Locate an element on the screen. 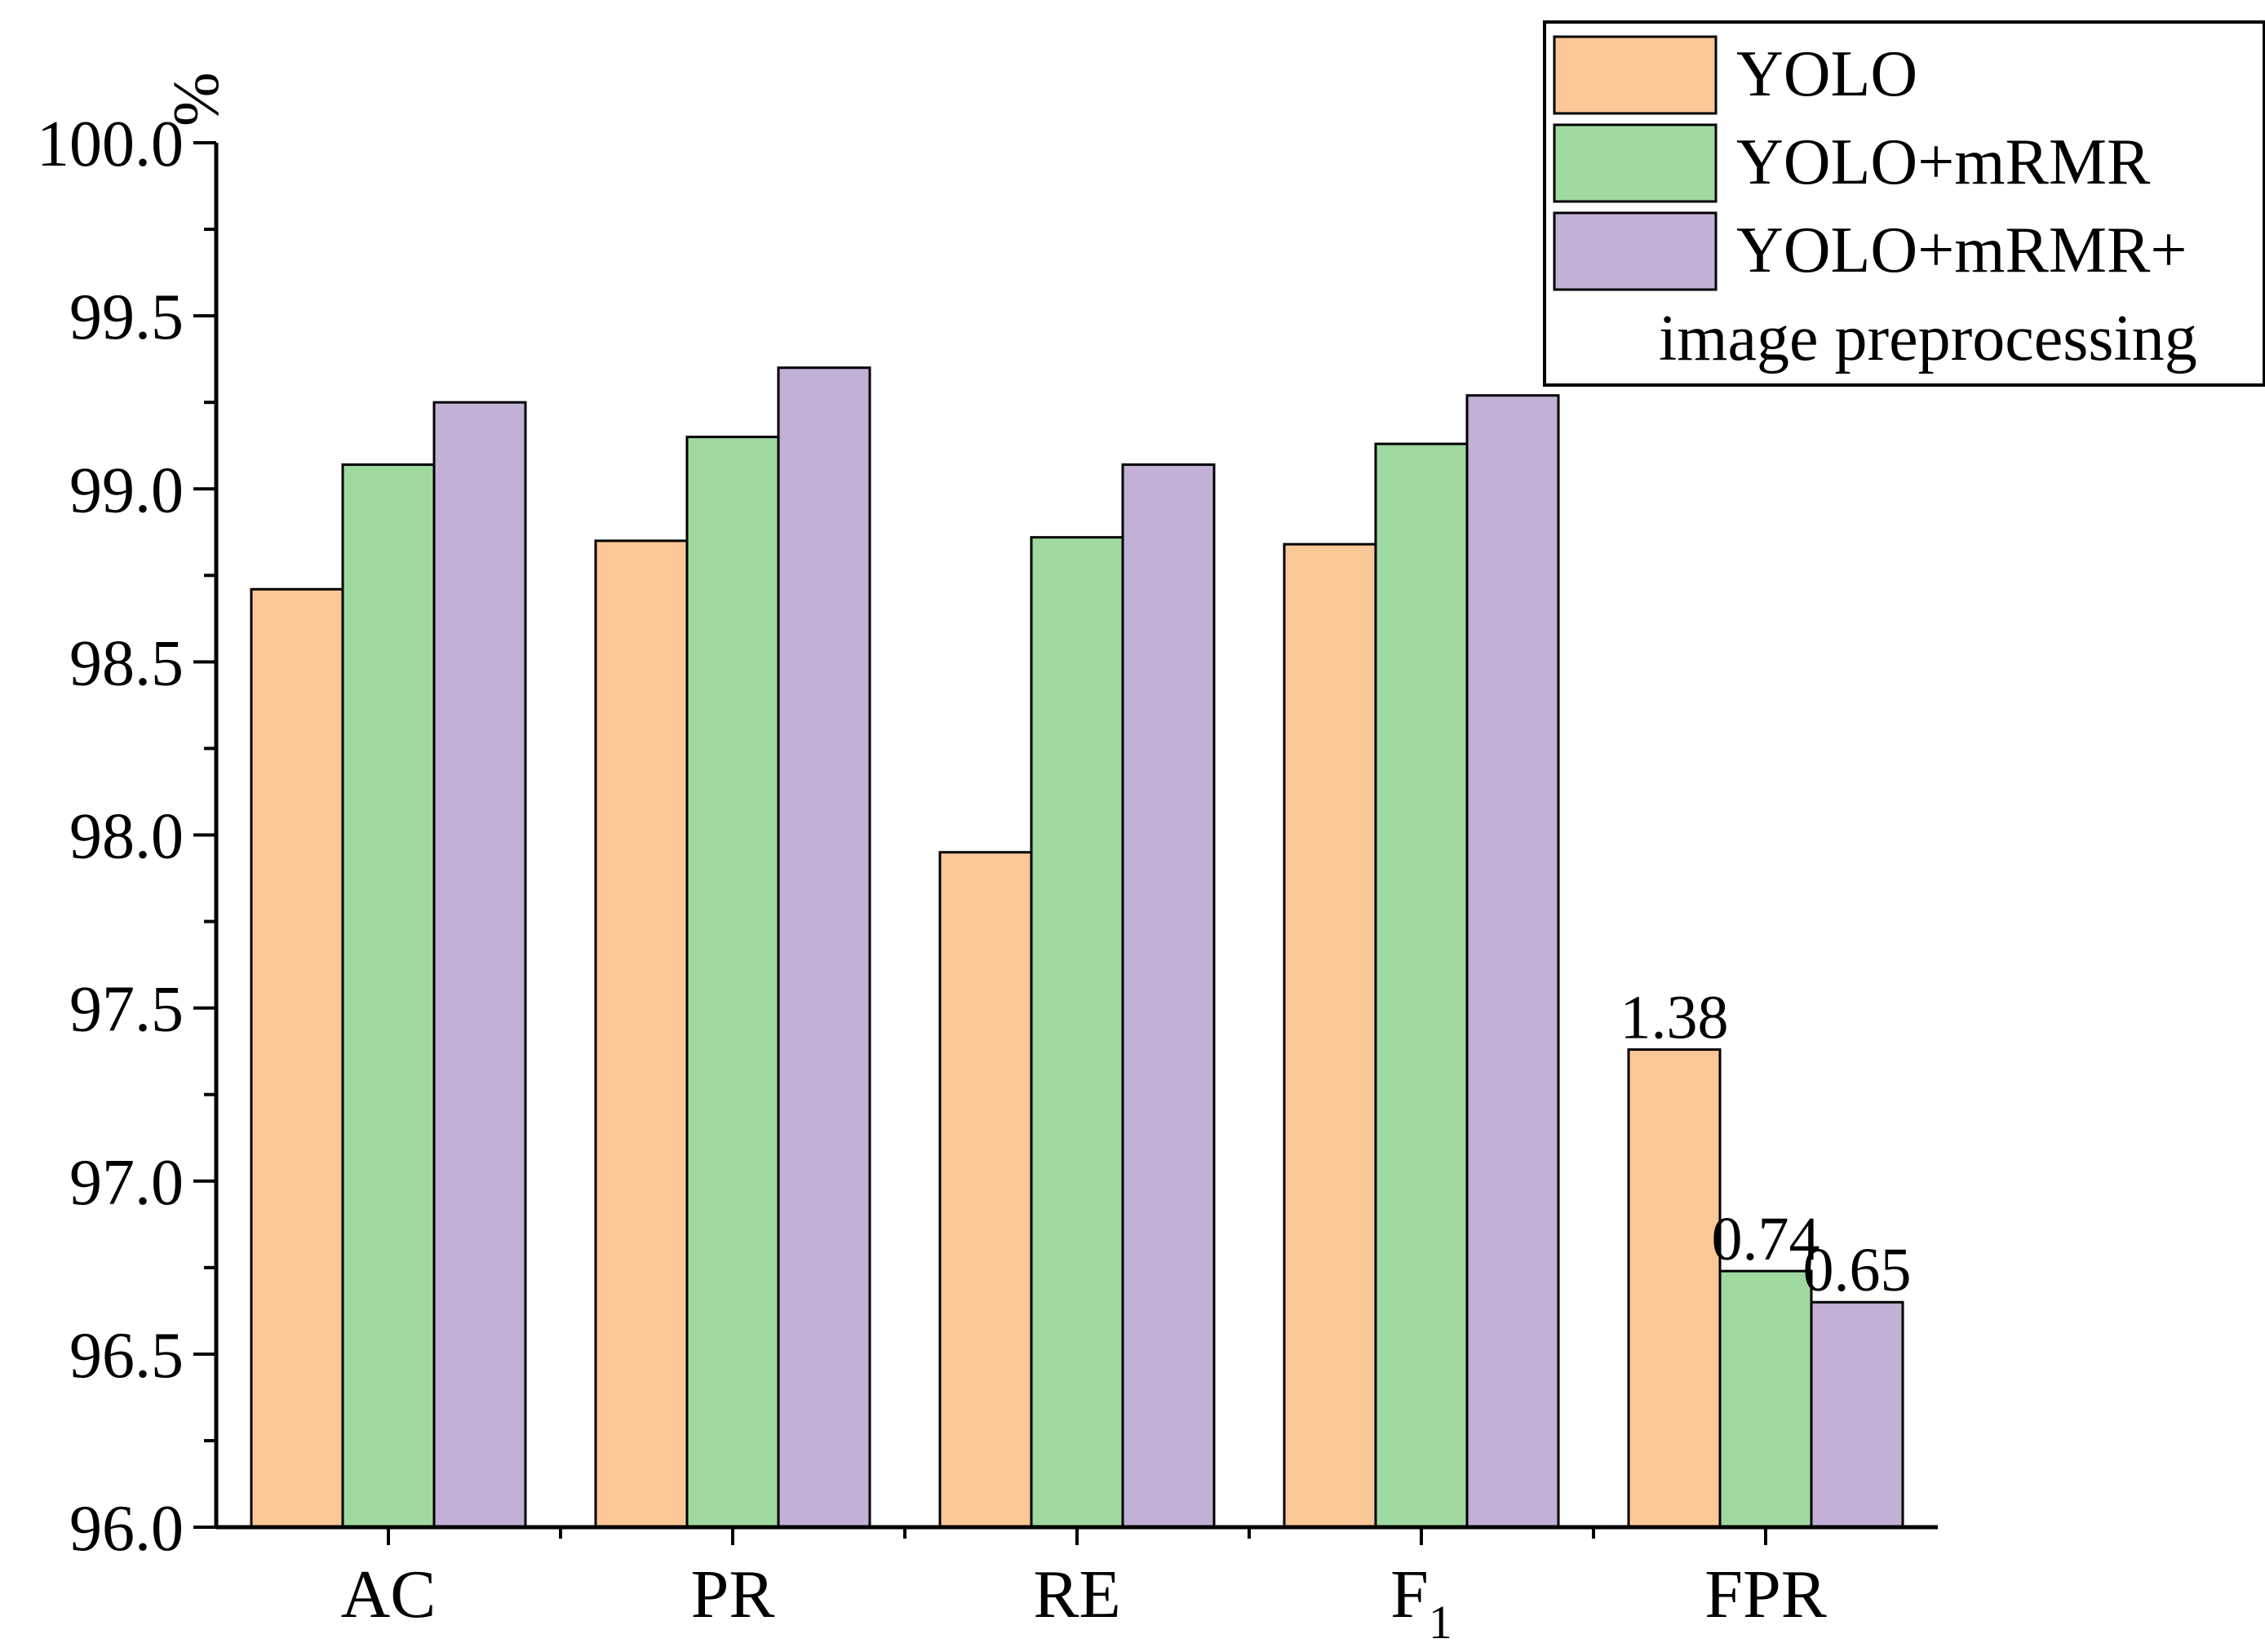  x-tick-label-main: PR is located at coordinates (733, 1594).